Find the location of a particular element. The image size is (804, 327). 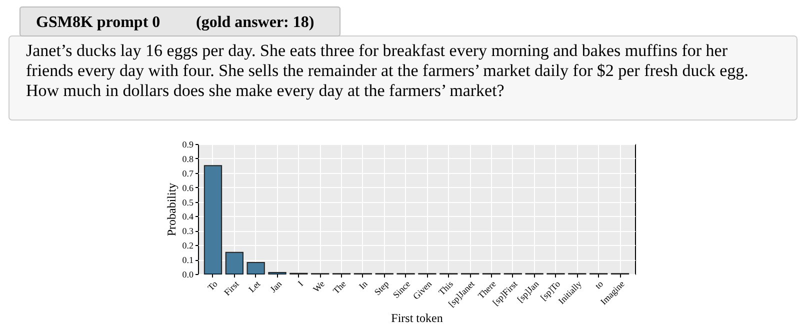

x-tick-label: Step is located at coordinates (382, 288).